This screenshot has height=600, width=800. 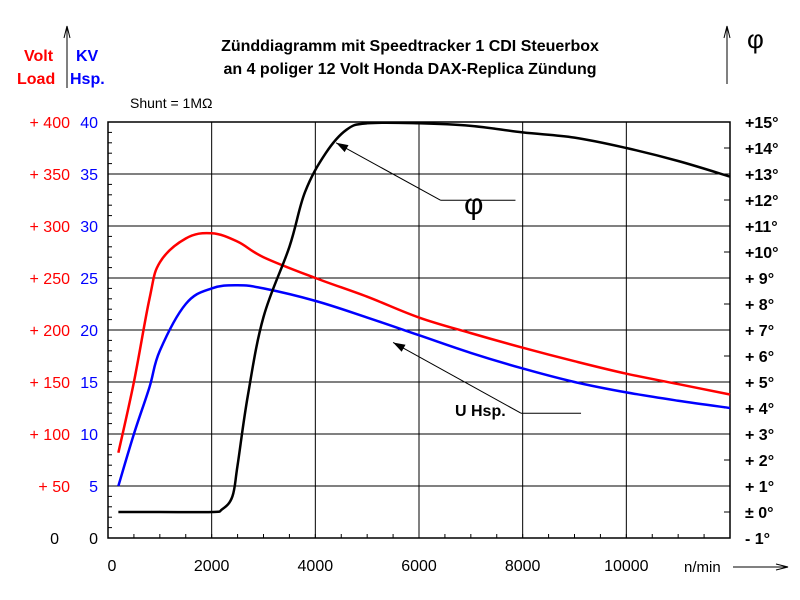 I want to click on hsp-tick-label: 35, so click(x=89, y=175).